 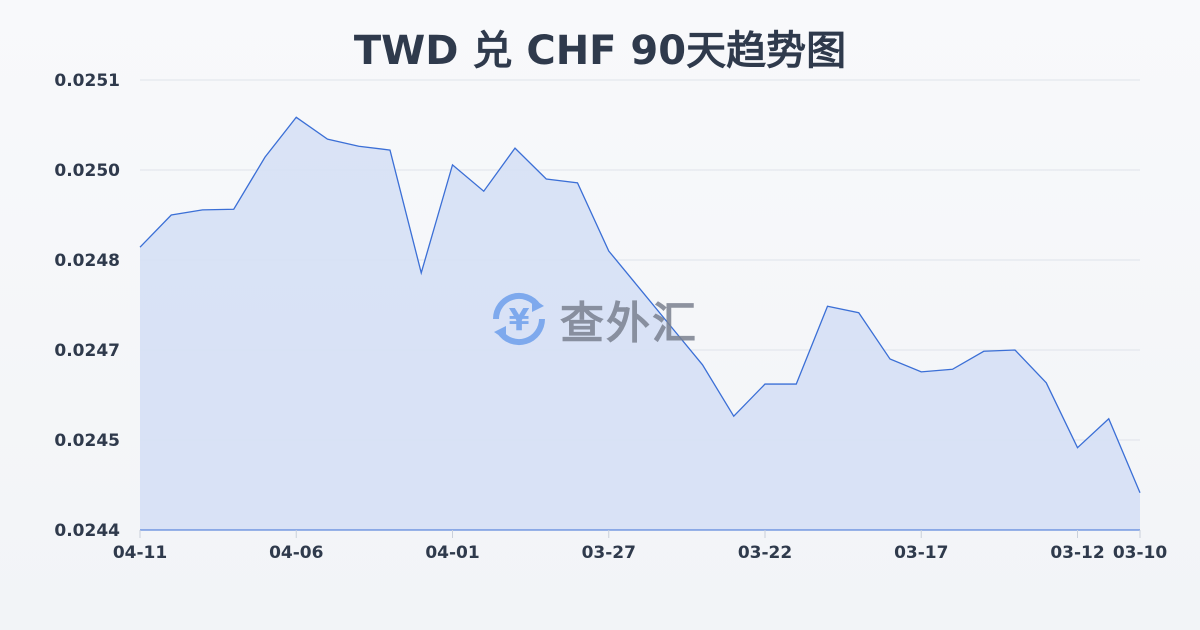 What do you see at coordinates (600, 51) in the screenshot?
I see `chart-title: TWD 兑 CHF 90天趋势图` at bounding box center [600, 51].